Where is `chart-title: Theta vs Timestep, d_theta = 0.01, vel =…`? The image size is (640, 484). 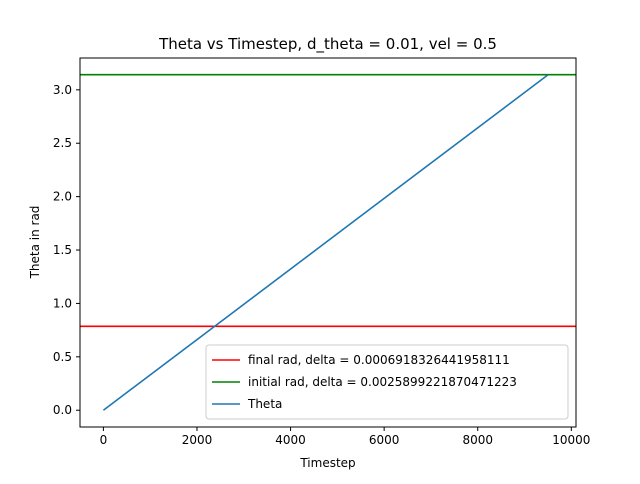 chart-title: Theta vs Timestep, d_theta = 0.01, vel =… is located at coordinates (327, 44).